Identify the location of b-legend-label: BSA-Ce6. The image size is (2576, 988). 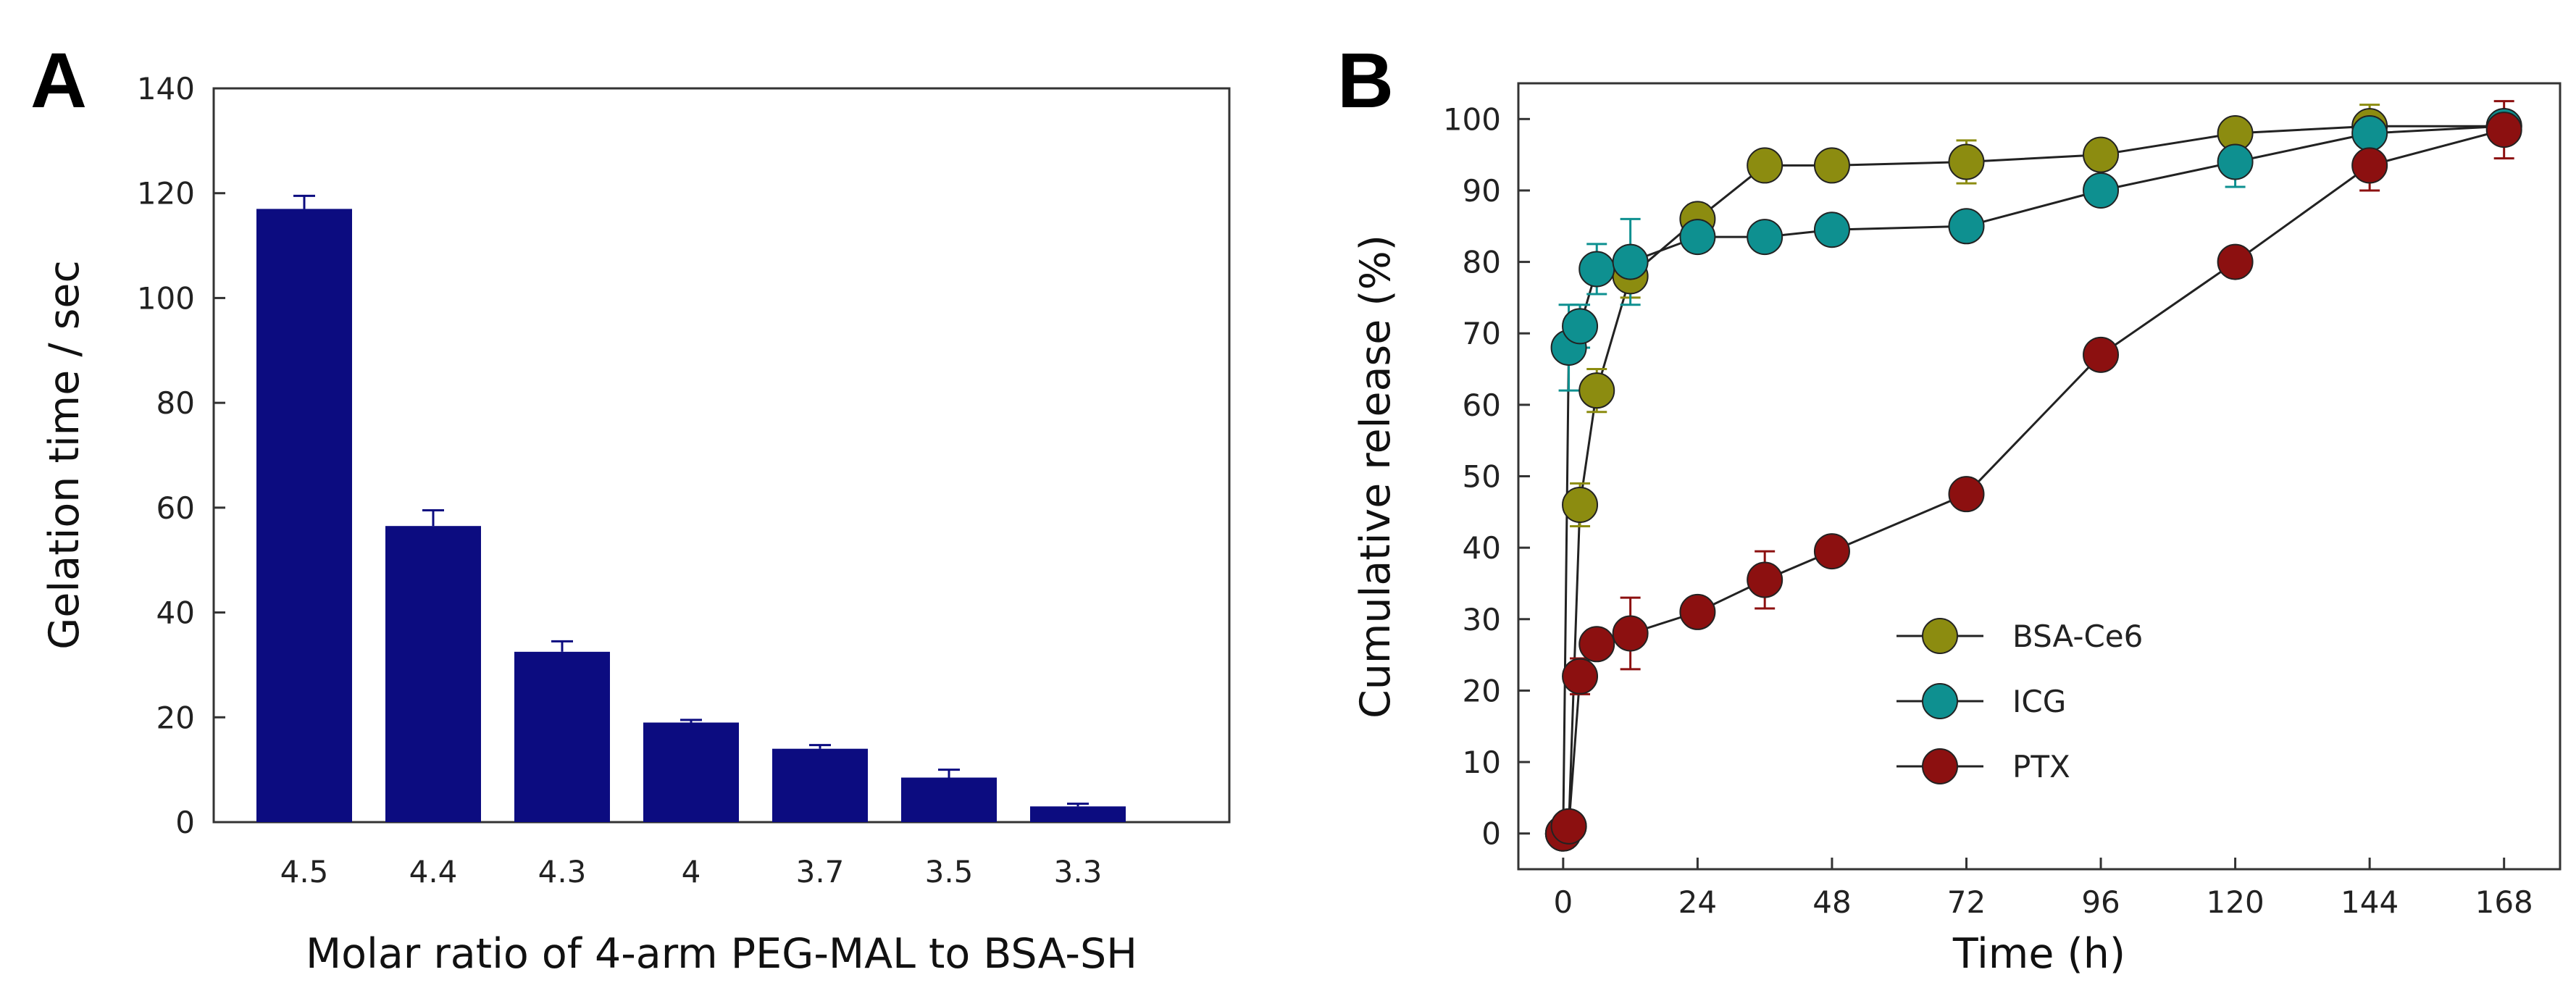
(2077, 637).